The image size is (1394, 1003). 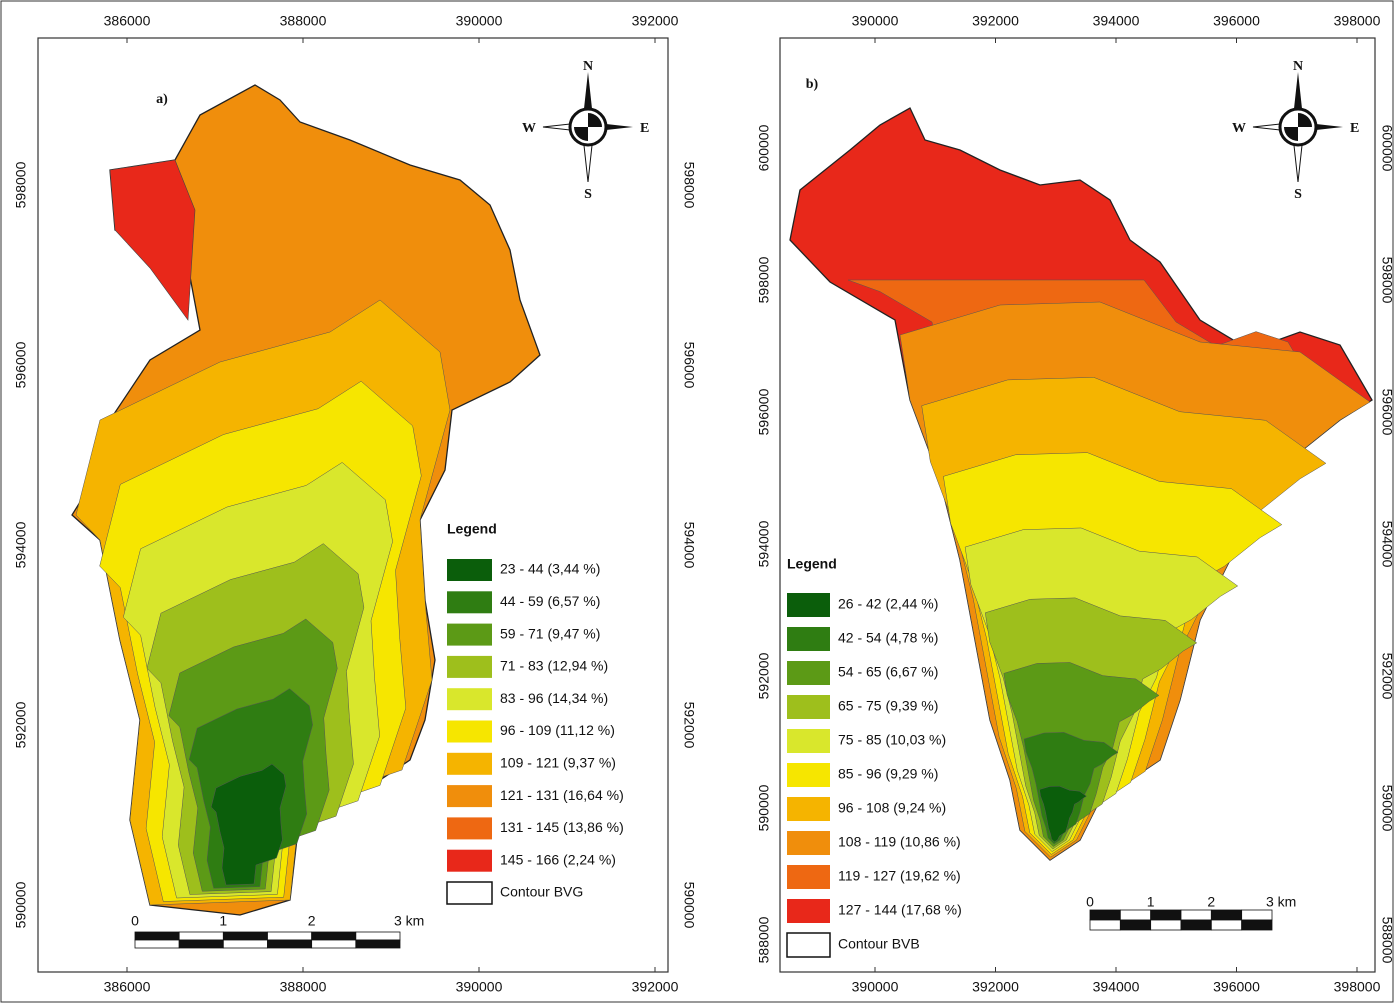 I want to click on scale-label: 1, so click(x=1151, y=902).